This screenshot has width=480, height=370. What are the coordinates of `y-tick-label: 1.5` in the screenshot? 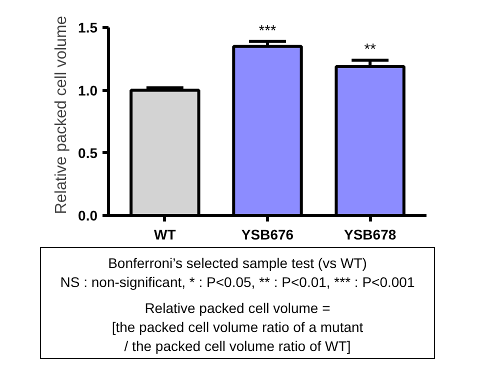 It's located at (88, 28).